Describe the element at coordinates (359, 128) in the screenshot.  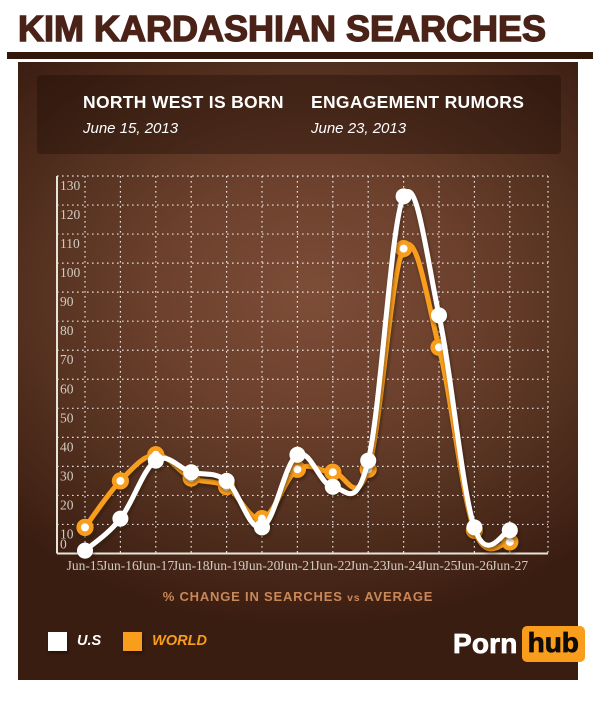
I see `annotation-date: June 23, 2013` at that location.